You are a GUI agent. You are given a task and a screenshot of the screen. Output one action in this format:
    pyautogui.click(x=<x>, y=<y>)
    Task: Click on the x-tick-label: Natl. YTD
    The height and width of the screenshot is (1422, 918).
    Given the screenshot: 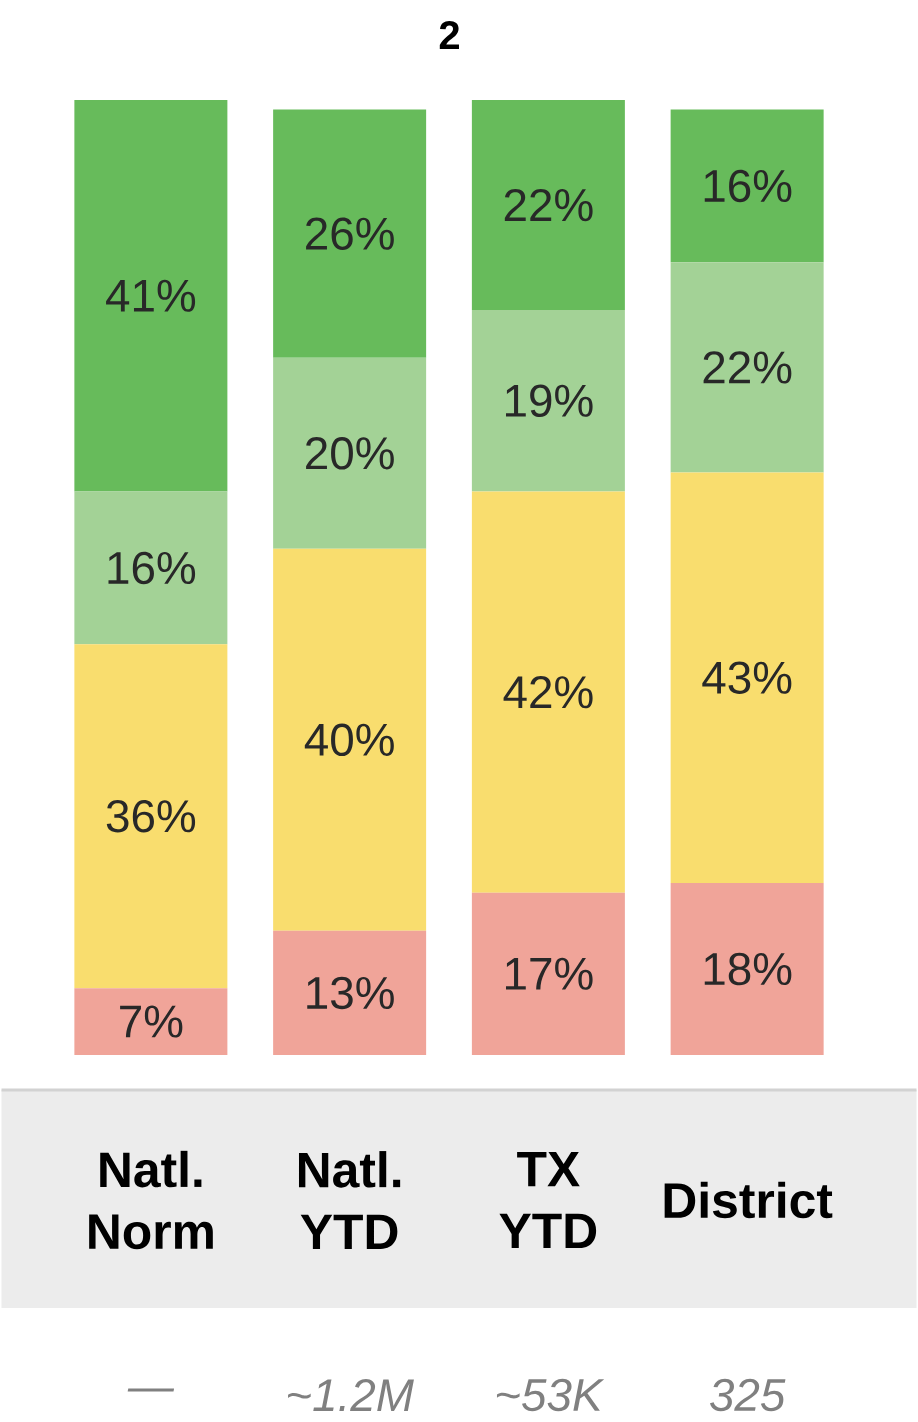 What is the action you would take?
    pyautogui.click(x=349, y=1200)
    